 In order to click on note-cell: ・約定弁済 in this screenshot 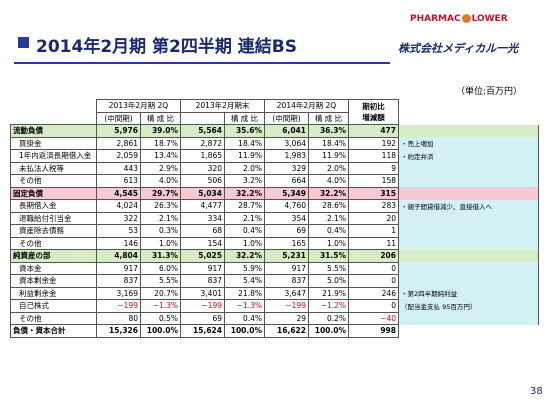, I will do `click(468, 155)`.